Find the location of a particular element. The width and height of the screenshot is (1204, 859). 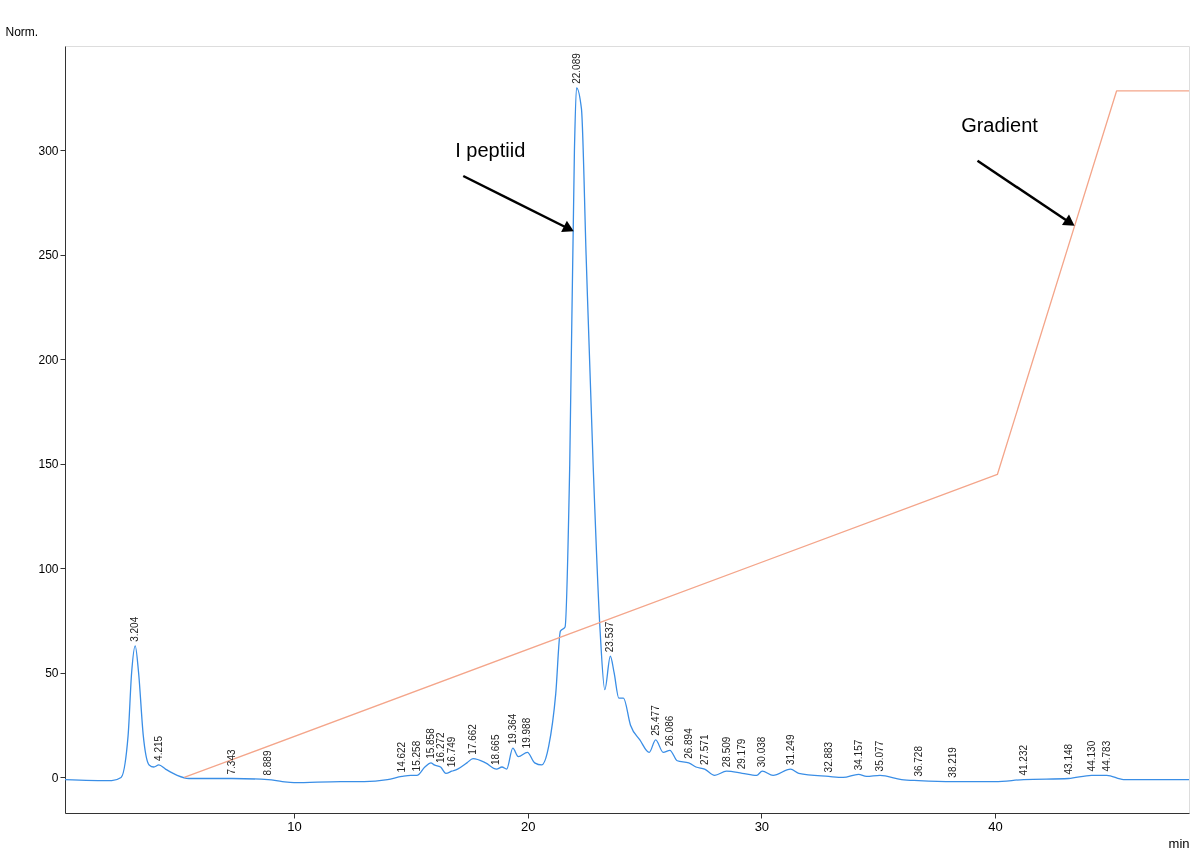

annotation: 3.204 is located at coordinates (135, 629).